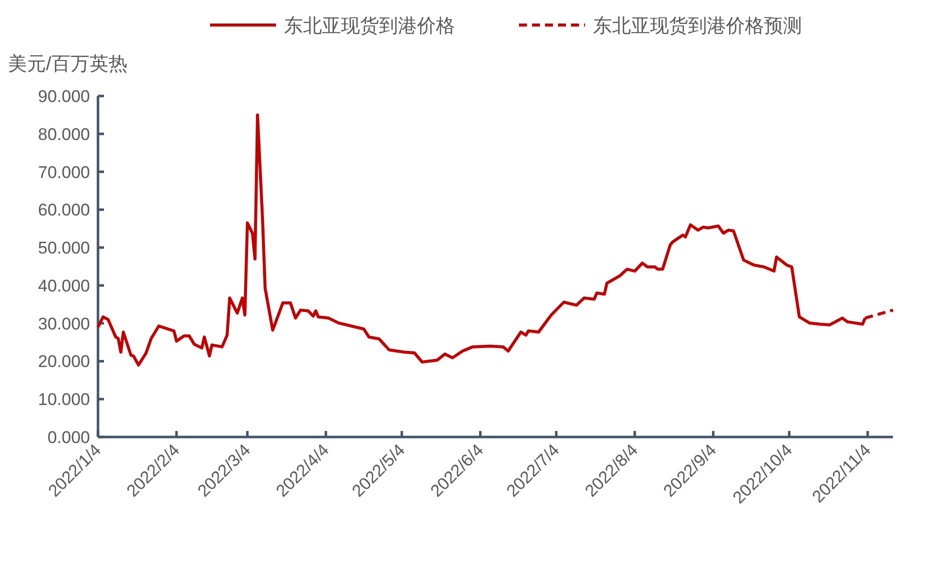 This screenshot has height=563, width=940. What do you see at coordinates (64, 286) in the screenshot?
I see `y-tick-label: 40.000` at bounding box center [64, 286].